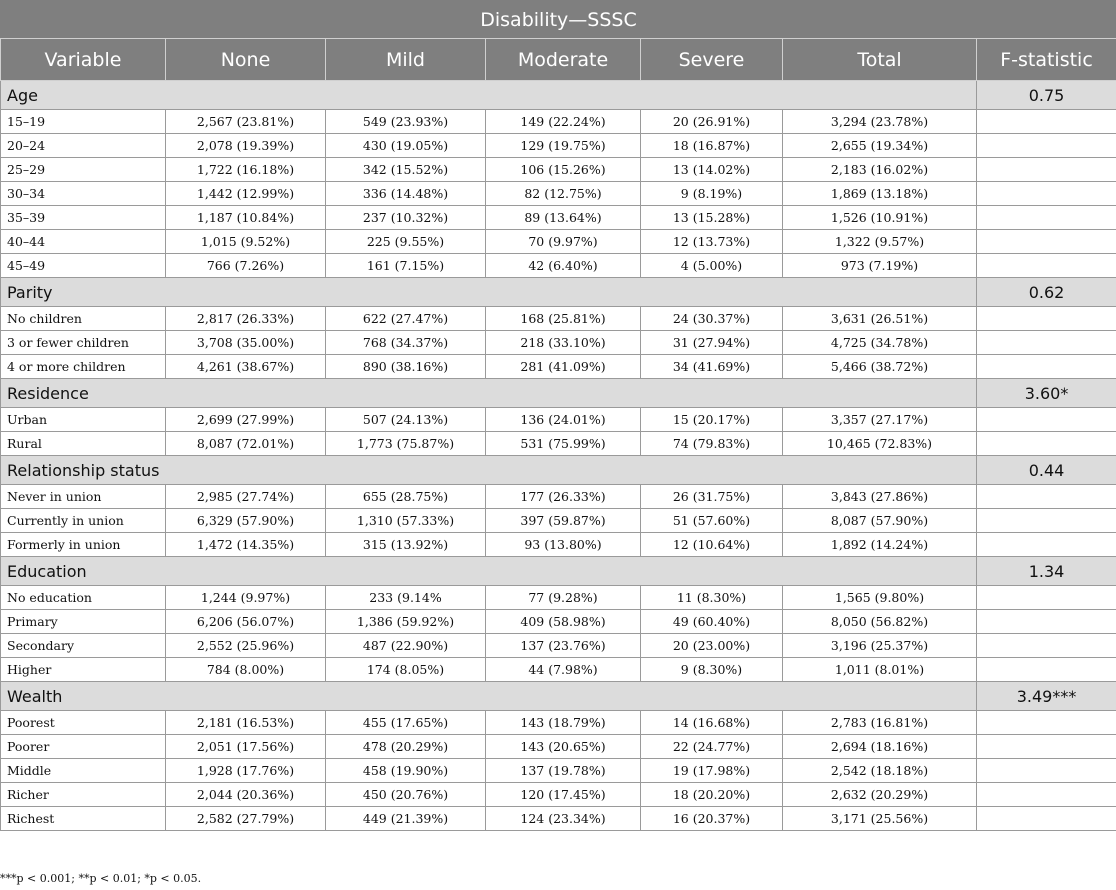 This screenshot has height=890, width=1116. I want to click on cell-mild: 655 (28.75%), so click(405, 496).